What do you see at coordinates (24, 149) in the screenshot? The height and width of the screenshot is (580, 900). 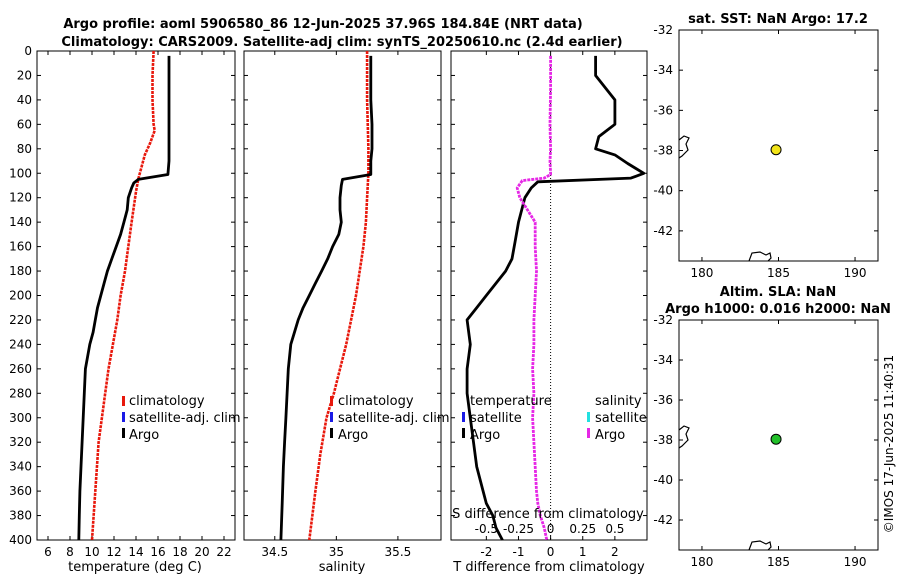 I see `y-tick-label: 80` at bounding box center [24, 149].